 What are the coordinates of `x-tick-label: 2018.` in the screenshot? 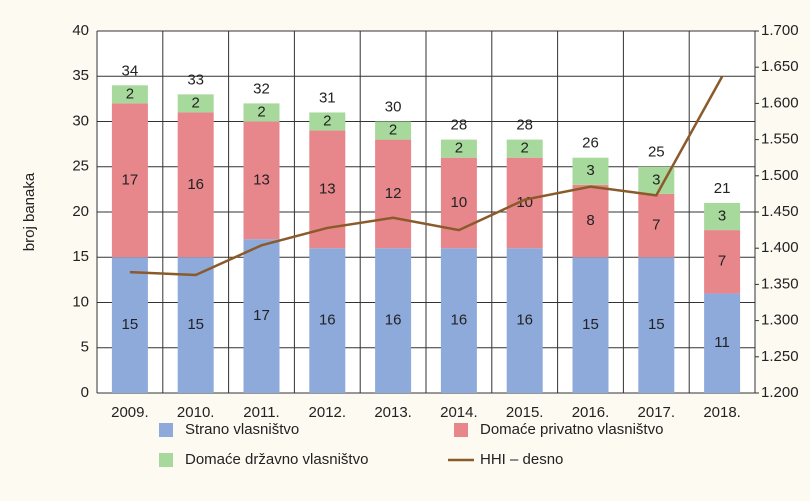 It's located at (722, 412).